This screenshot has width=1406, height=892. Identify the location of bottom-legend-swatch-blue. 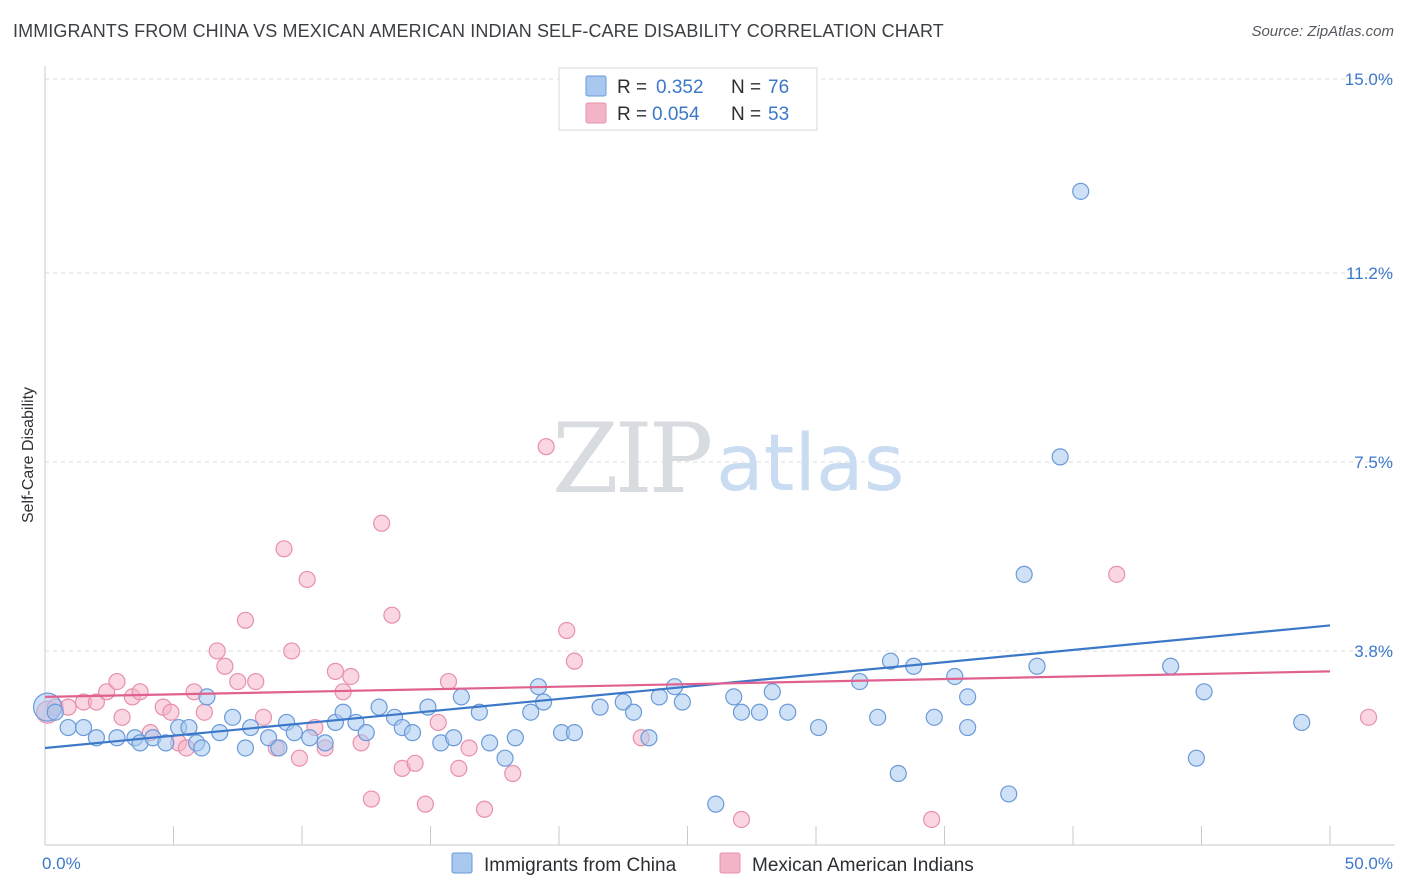
(462, 863).